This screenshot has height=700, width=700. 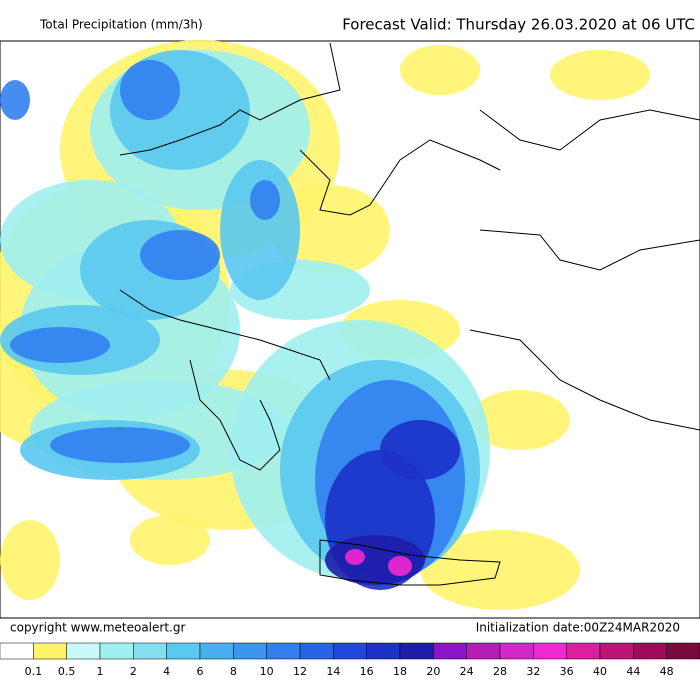 I want to click on init-date: Initialization date:00Z24MAR2020, so click(x=578, y=628).